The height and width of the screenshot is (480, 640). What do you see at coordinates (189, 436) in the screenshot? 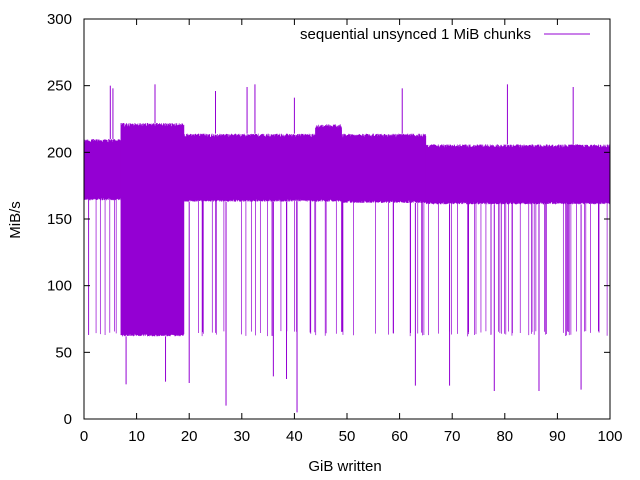
I see `x-tick-label-2: 20` at bounding box center [189, 436].